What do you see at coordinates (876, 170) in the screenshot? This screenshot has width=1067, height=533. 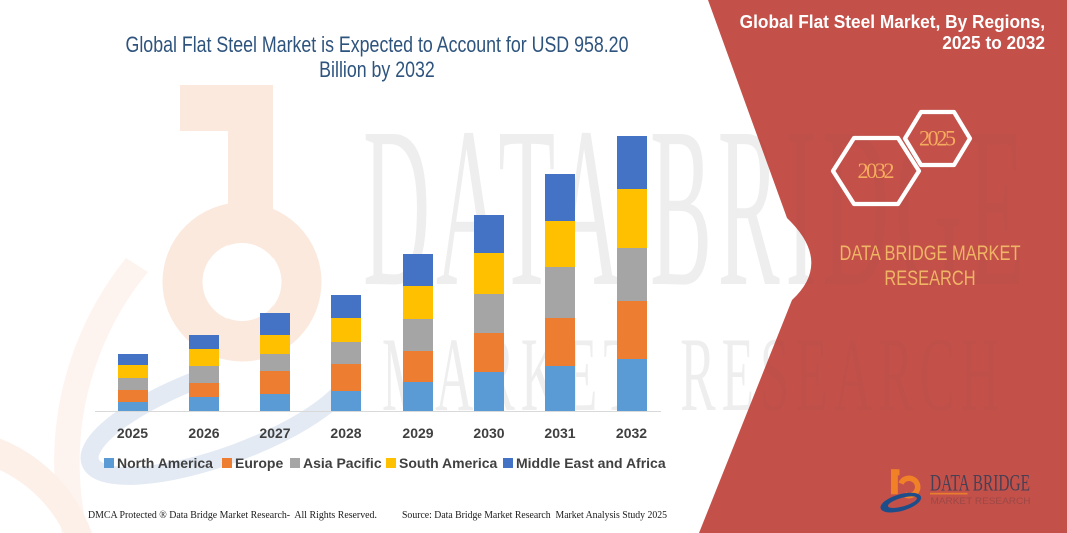 I see `svg-text: 2032` at bounding box center [876, 170].